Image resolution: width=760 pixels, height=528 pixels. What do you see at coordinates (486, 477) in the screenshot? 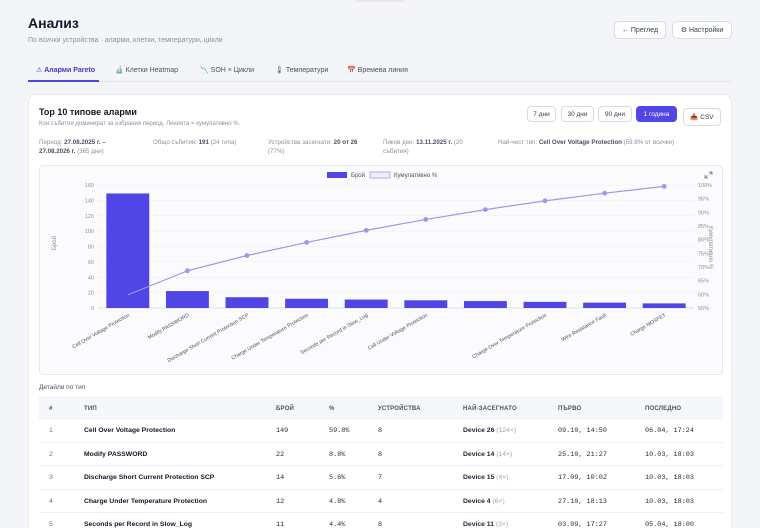
I see `cell-most-affected: Device 15 (4×)` at bounding box center [486, 477].